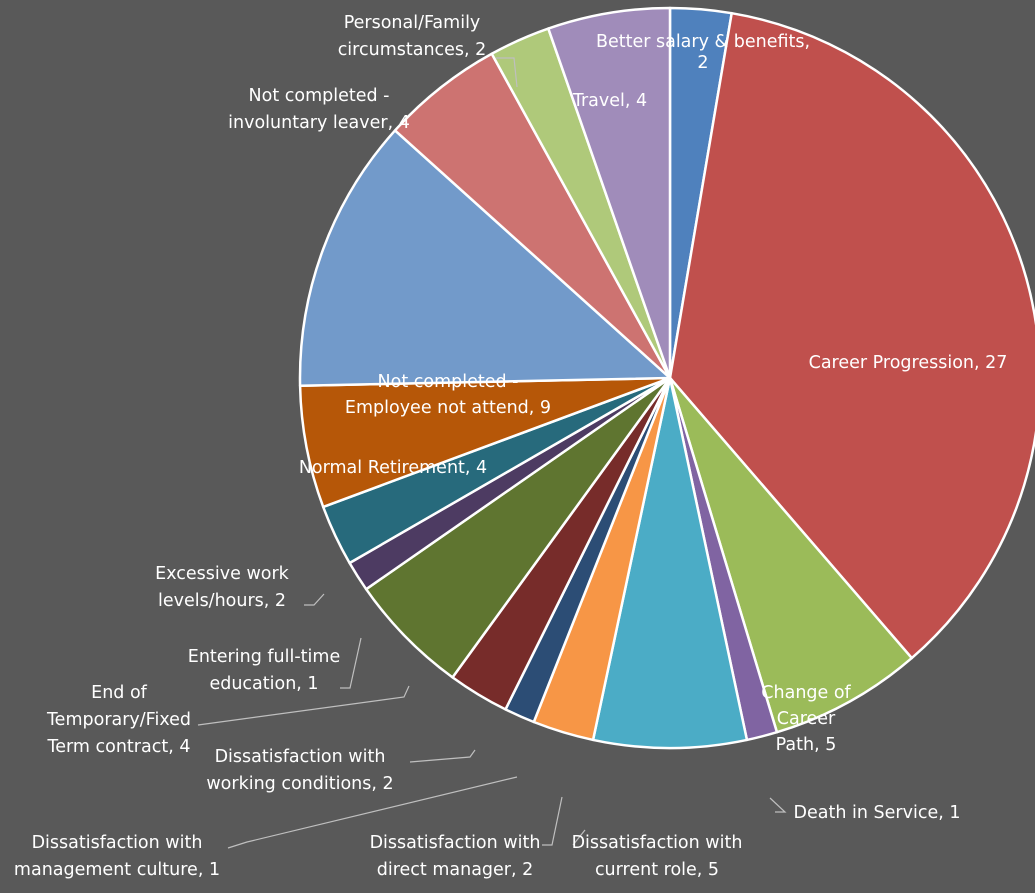 The image size is (1035, 893). What do you see at coordinates (351, 663) in the screenshot?
I see `leader-entering-education` at bounding box center [351, 663].